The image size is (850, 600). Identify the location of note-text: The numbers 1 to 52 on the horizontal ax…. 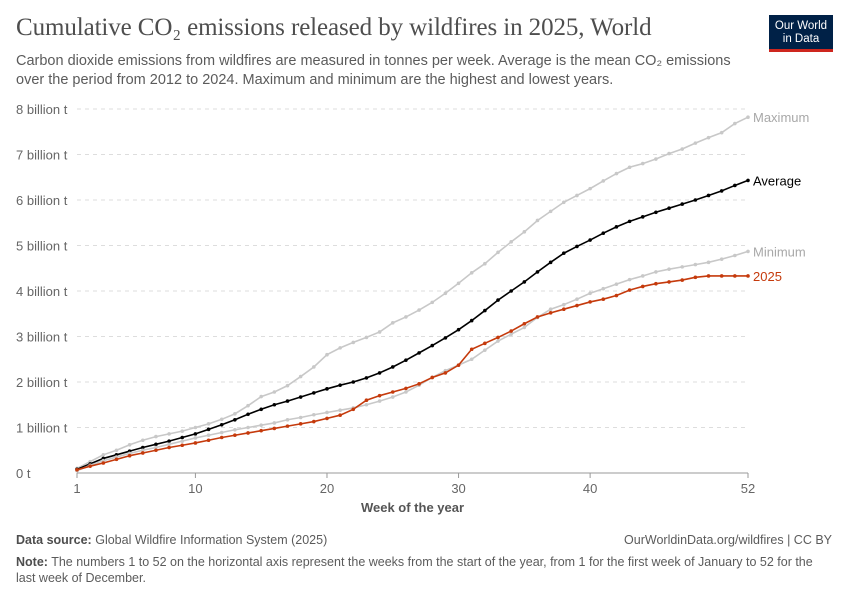
(414, 570).